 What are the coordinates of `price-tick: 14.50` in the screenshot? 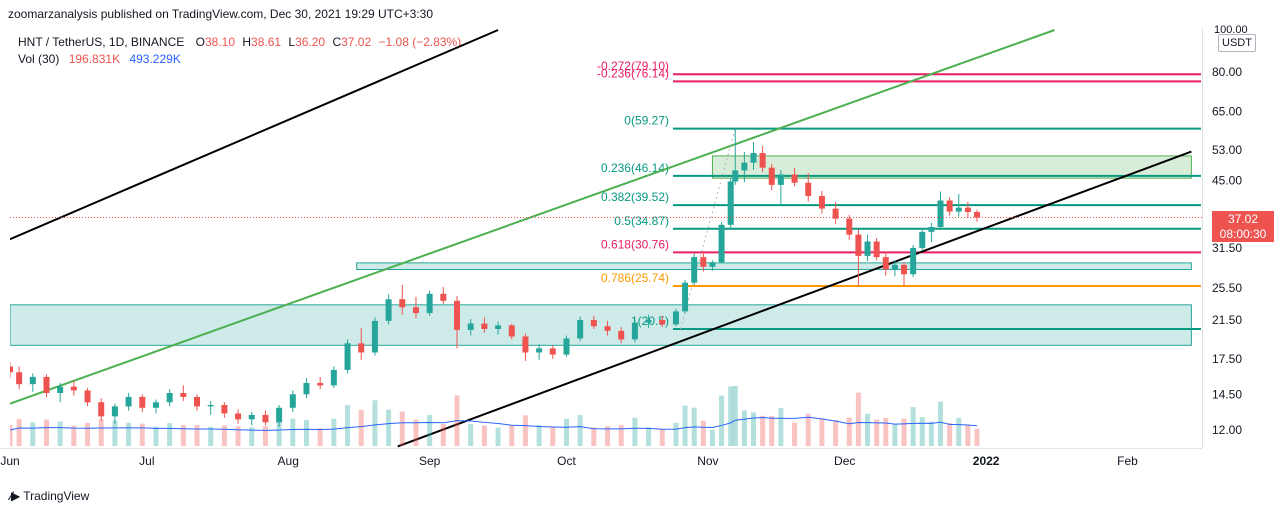 It's located at (1227, 394).